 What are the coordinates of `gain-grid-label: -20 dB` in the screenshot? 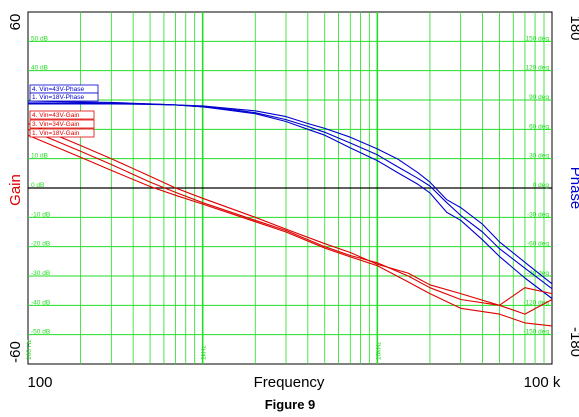 It's located at (40, 244).